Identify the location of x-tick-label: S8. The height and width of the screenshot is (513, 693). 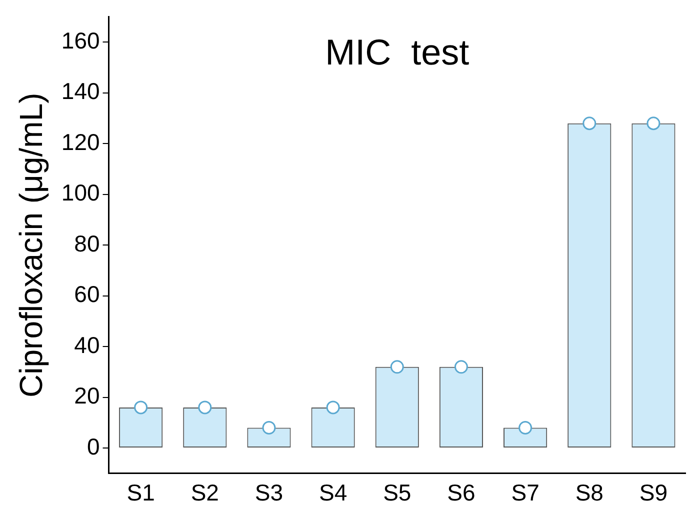
(589, 493).